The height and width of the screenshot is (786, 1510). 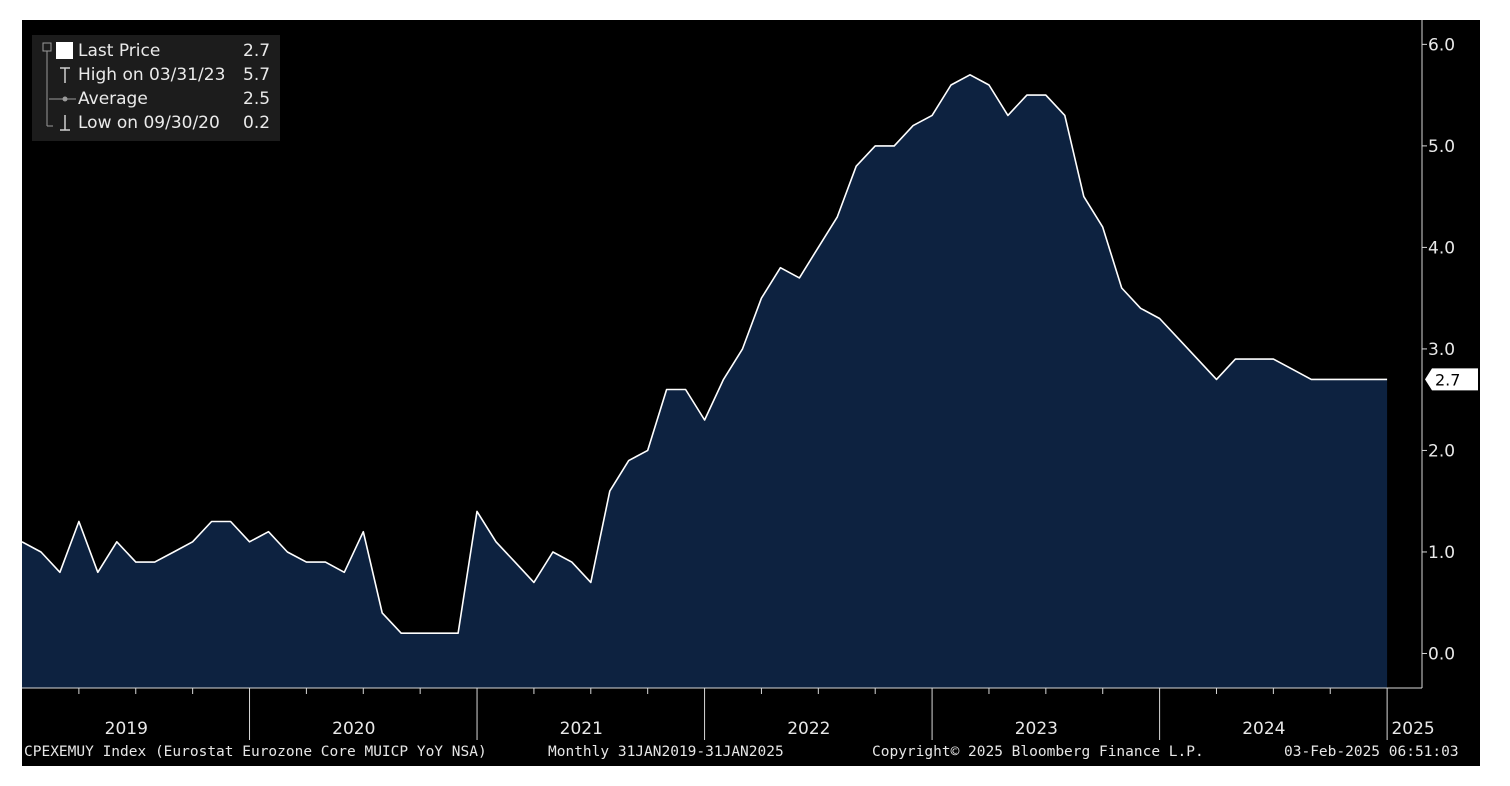 I want to click on legend-label: High on 03/31/23, so click(x=152, y=75).